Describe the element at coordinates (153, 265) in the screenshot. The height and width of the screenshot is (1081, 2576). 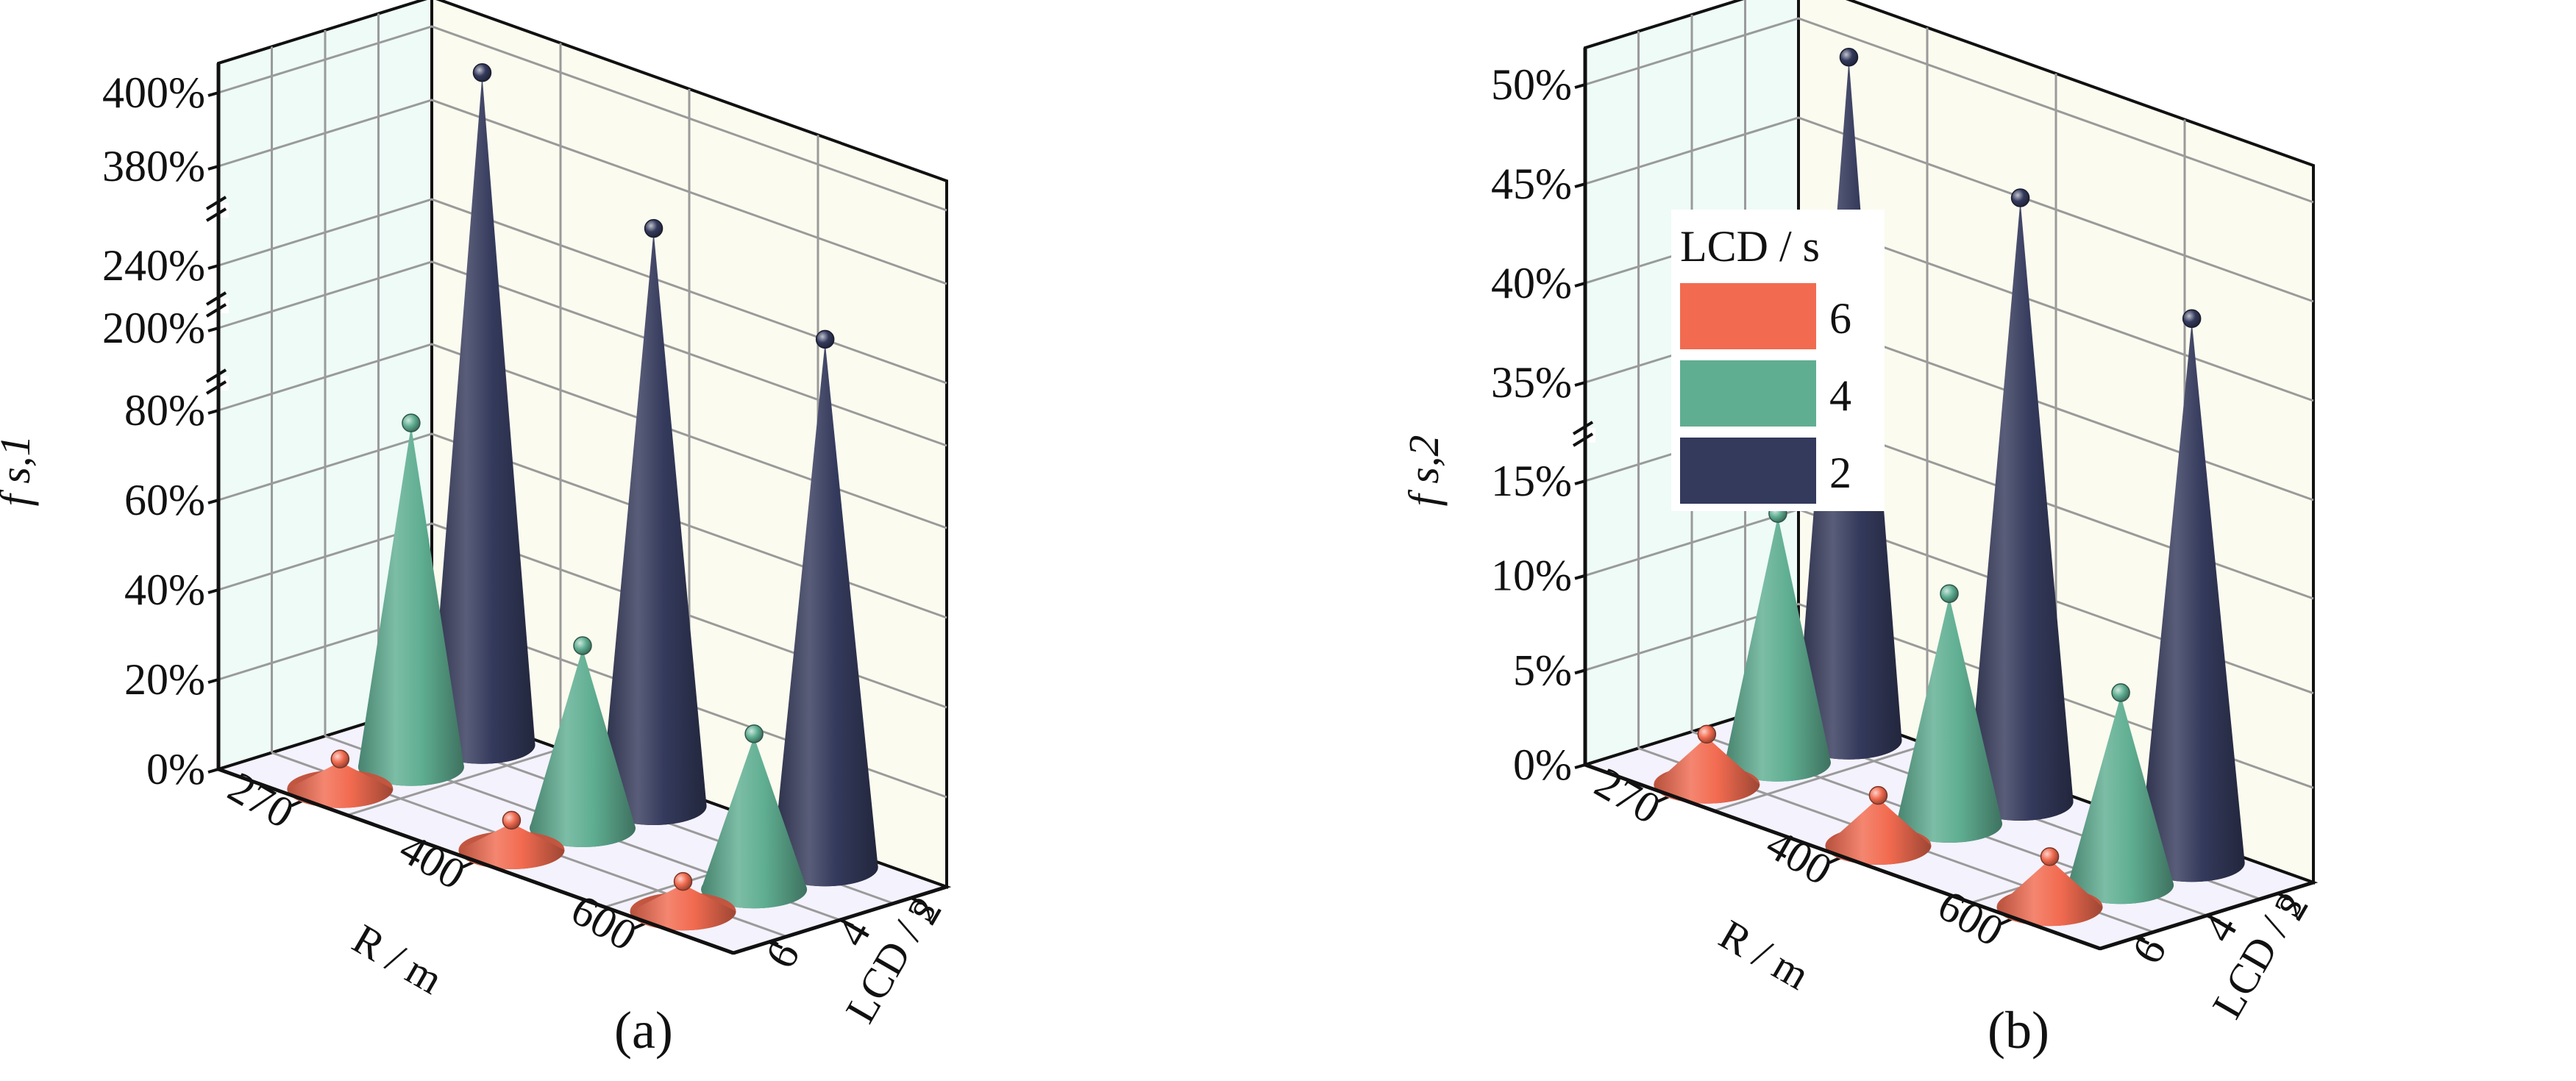
I see `z-tick-label: 240%` at that location.